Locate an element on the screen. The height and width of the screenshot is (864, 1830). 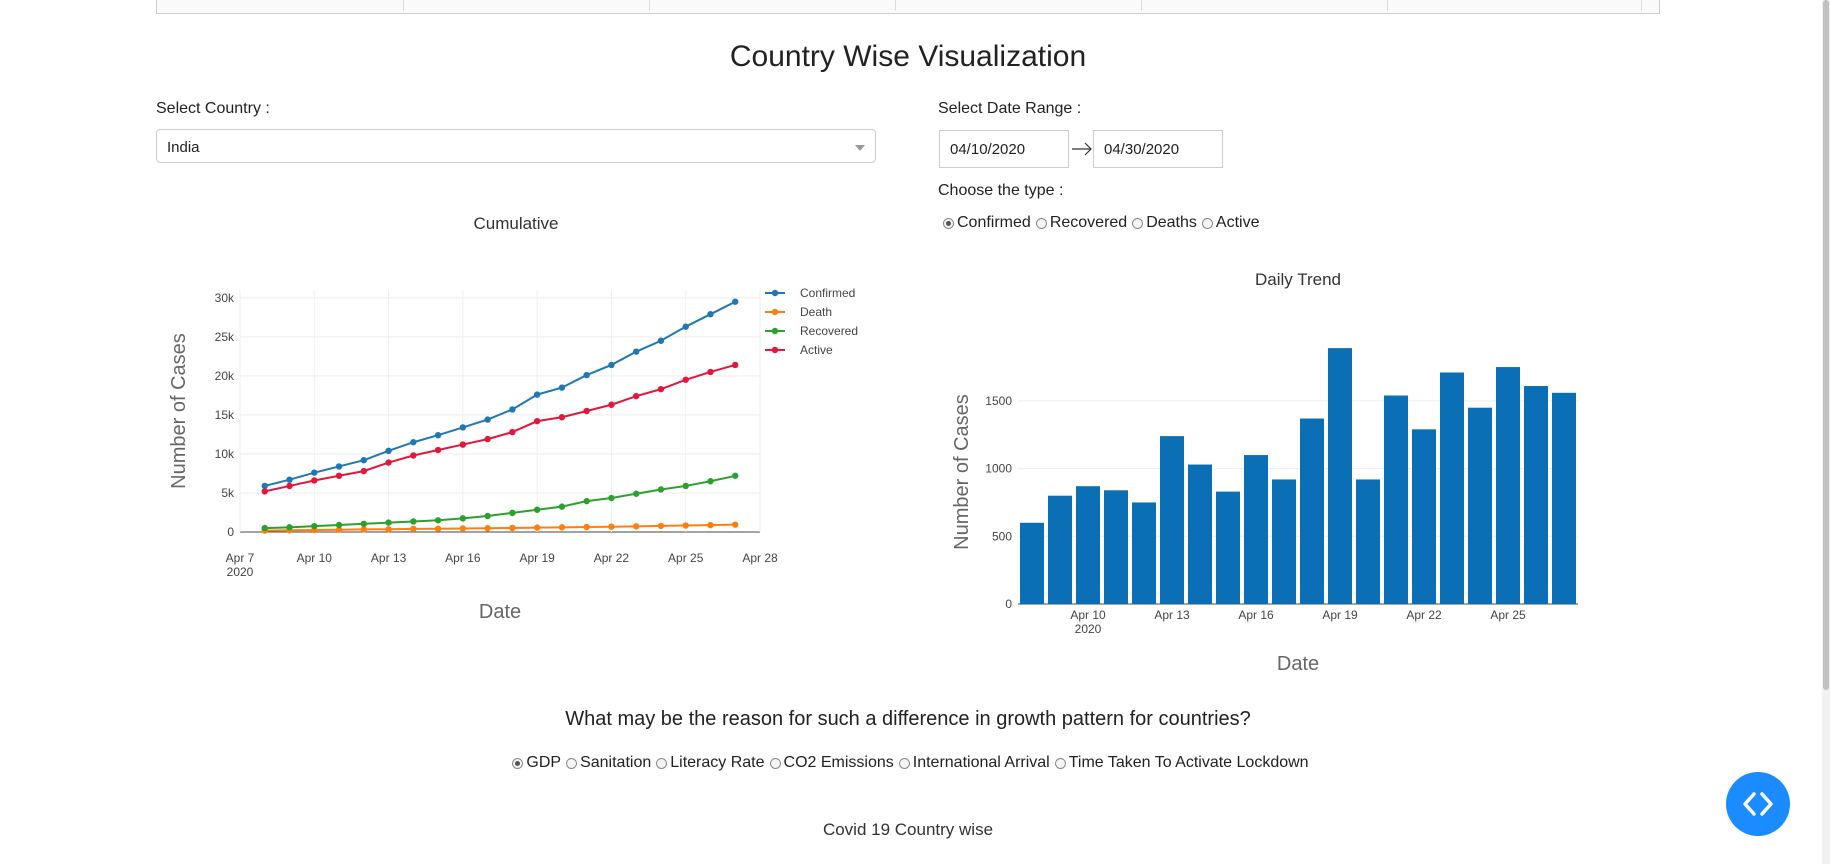
reason-option-time-taken-to-activate-lockdown: Time Taken To Activate Lockdown is located at coordinates (1179, 763).